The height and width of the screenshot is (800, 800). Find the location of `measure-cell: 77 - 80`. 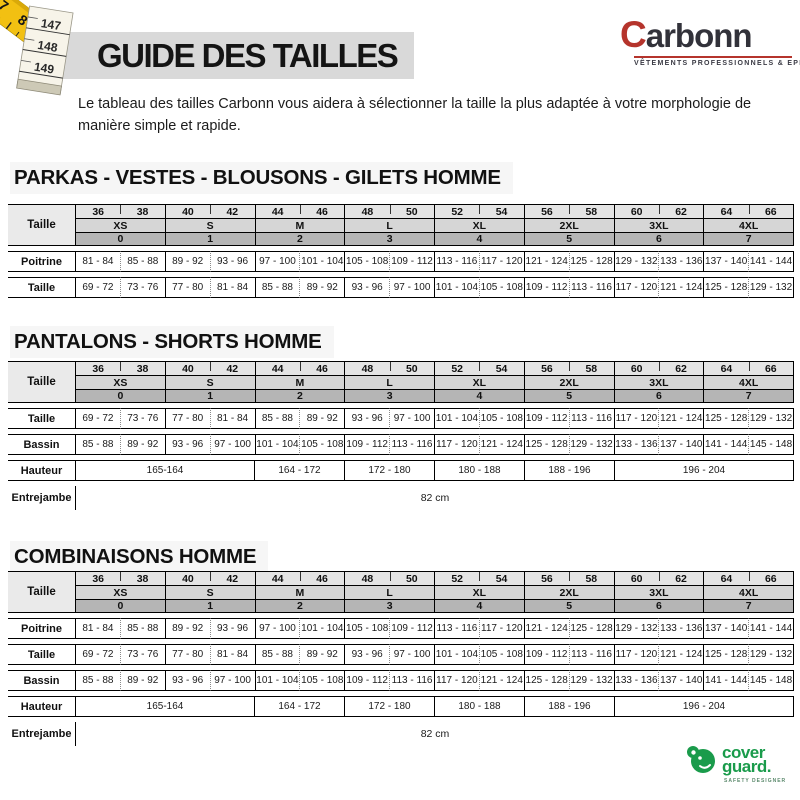

measure-cell: 77 - 80 is located at coordinates (187, 287).